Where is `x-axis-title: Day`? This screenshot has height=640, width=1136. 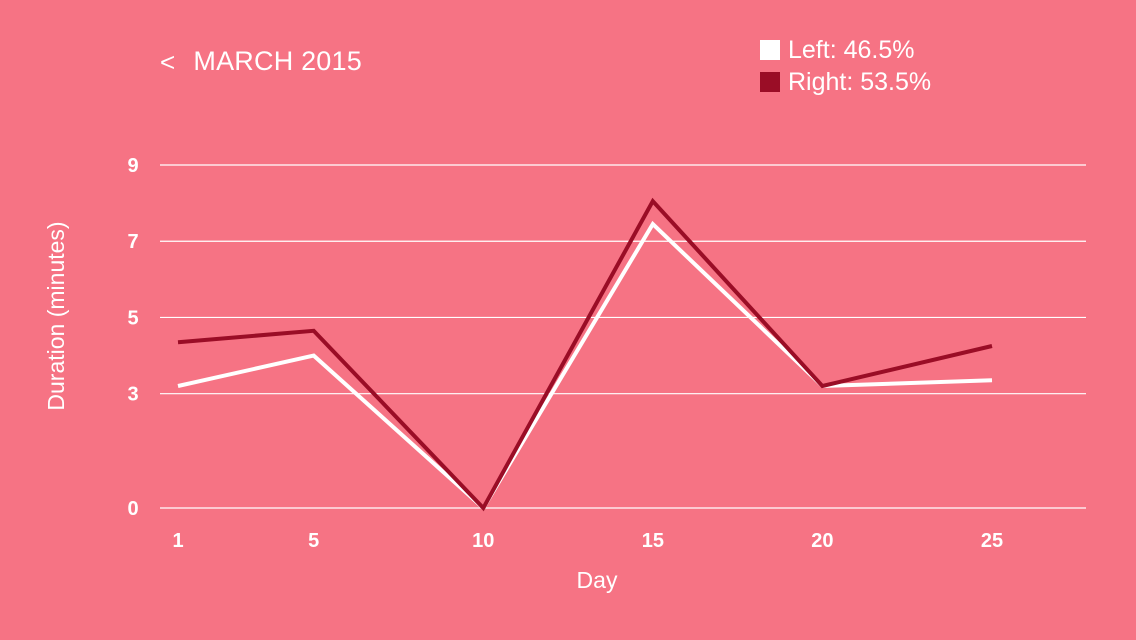 x-axis-title: Day is located at coordinates (597, 580).